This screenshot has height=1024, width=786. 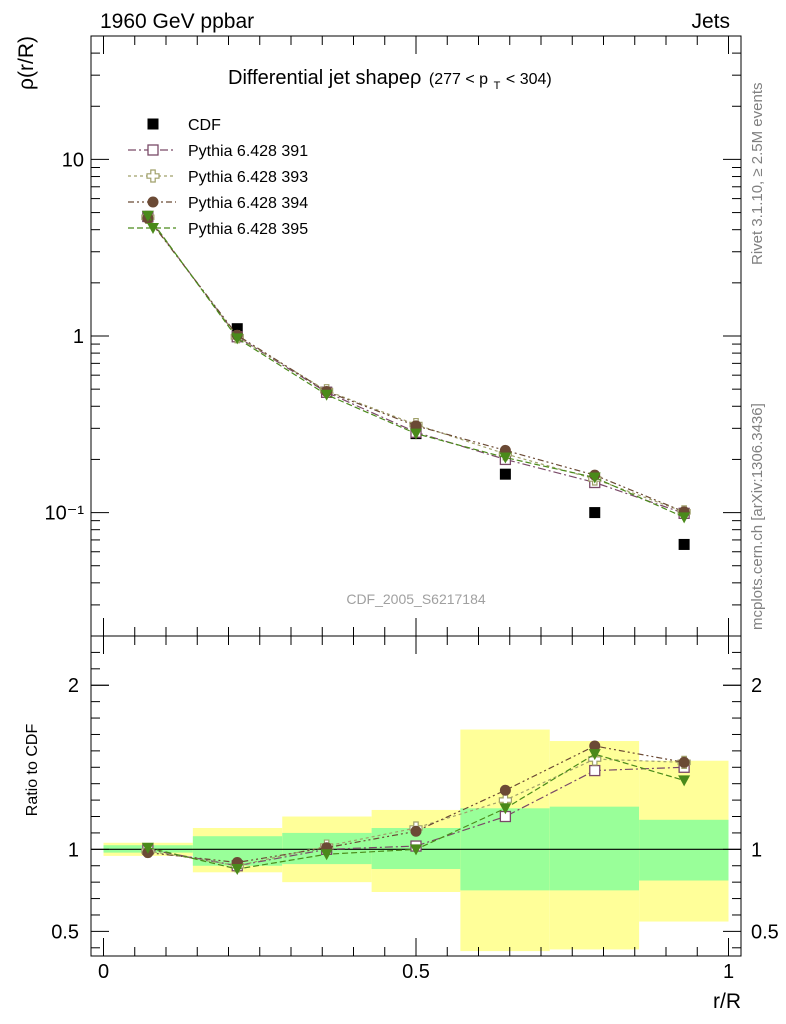 I want to click on legend-label-1: Pythia 6.428 391, so click(x=248, y=151).